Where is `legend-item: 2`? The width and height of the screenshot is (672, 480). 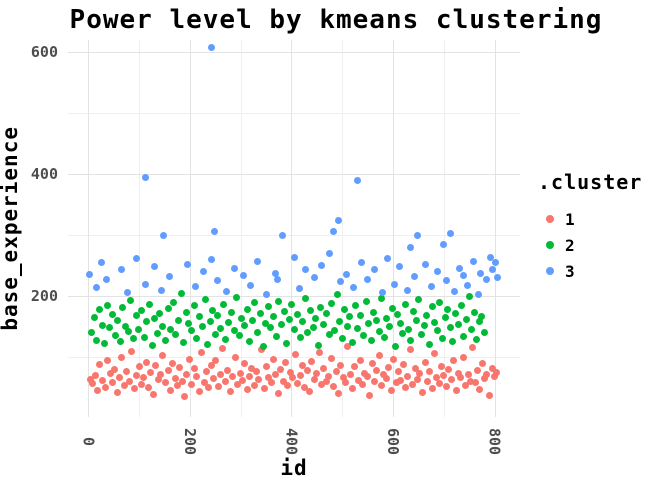 legend-item: 2 is located at coordinates (590, 245).